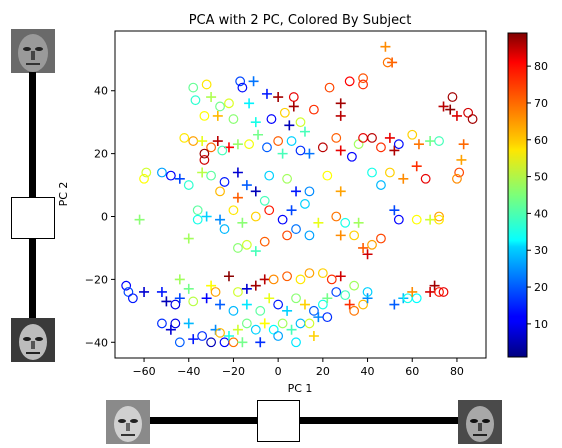  What do you see at coordinates (298, 368) in the screenshot?
I see `x-axis-ticks: −60 −40 −20 0 20 40 60 80` at bounding box center [298, 368].